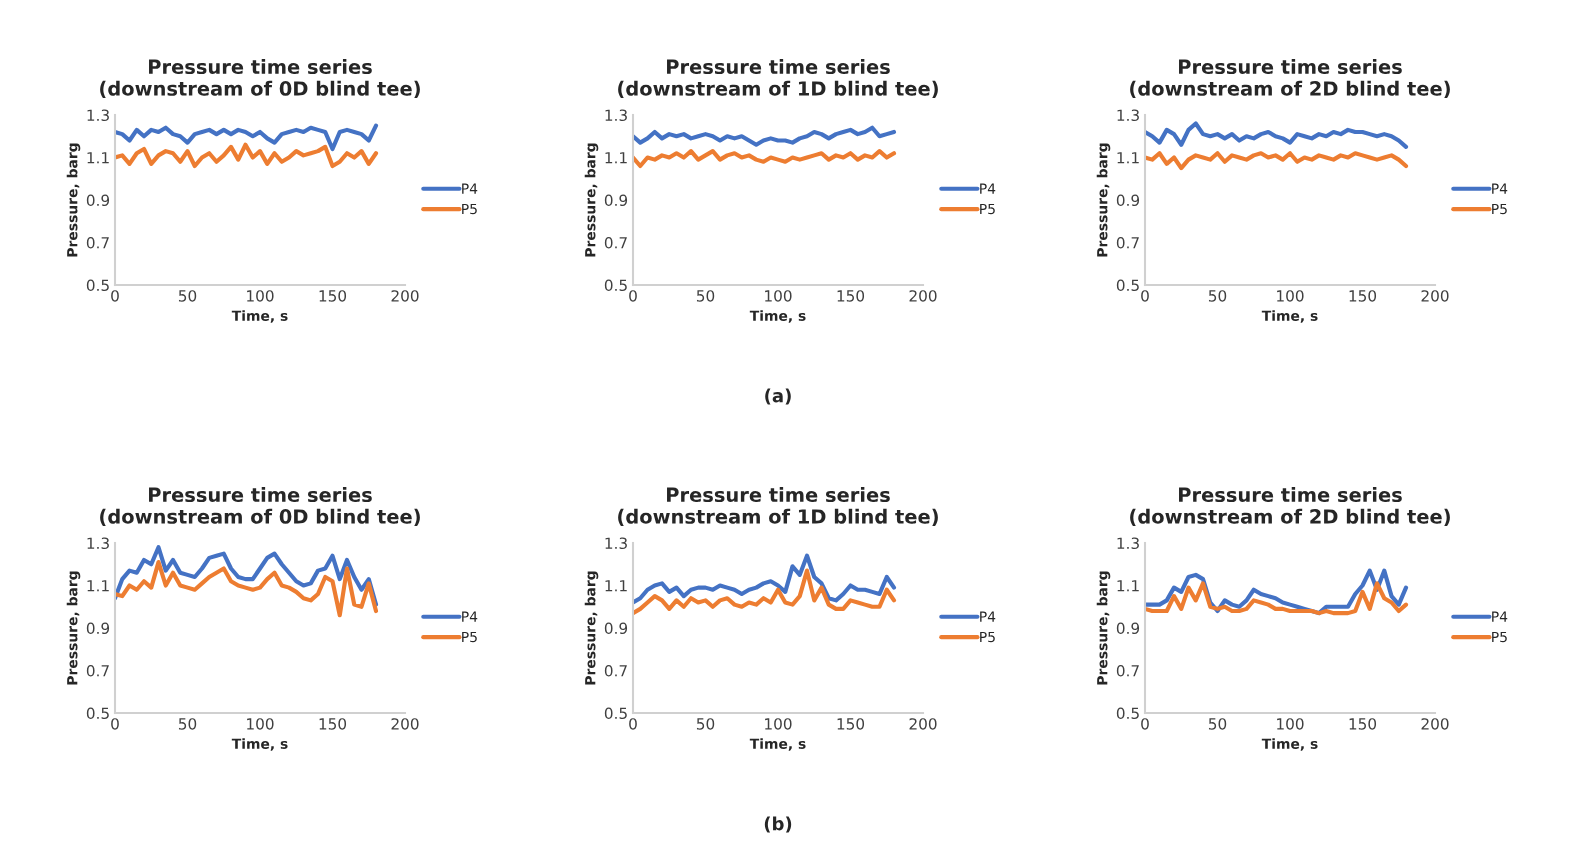 The image size is (1576, 845). Describe the element at coordinates (778, 396) in the screenshot. I see `text: (a)` at that location.